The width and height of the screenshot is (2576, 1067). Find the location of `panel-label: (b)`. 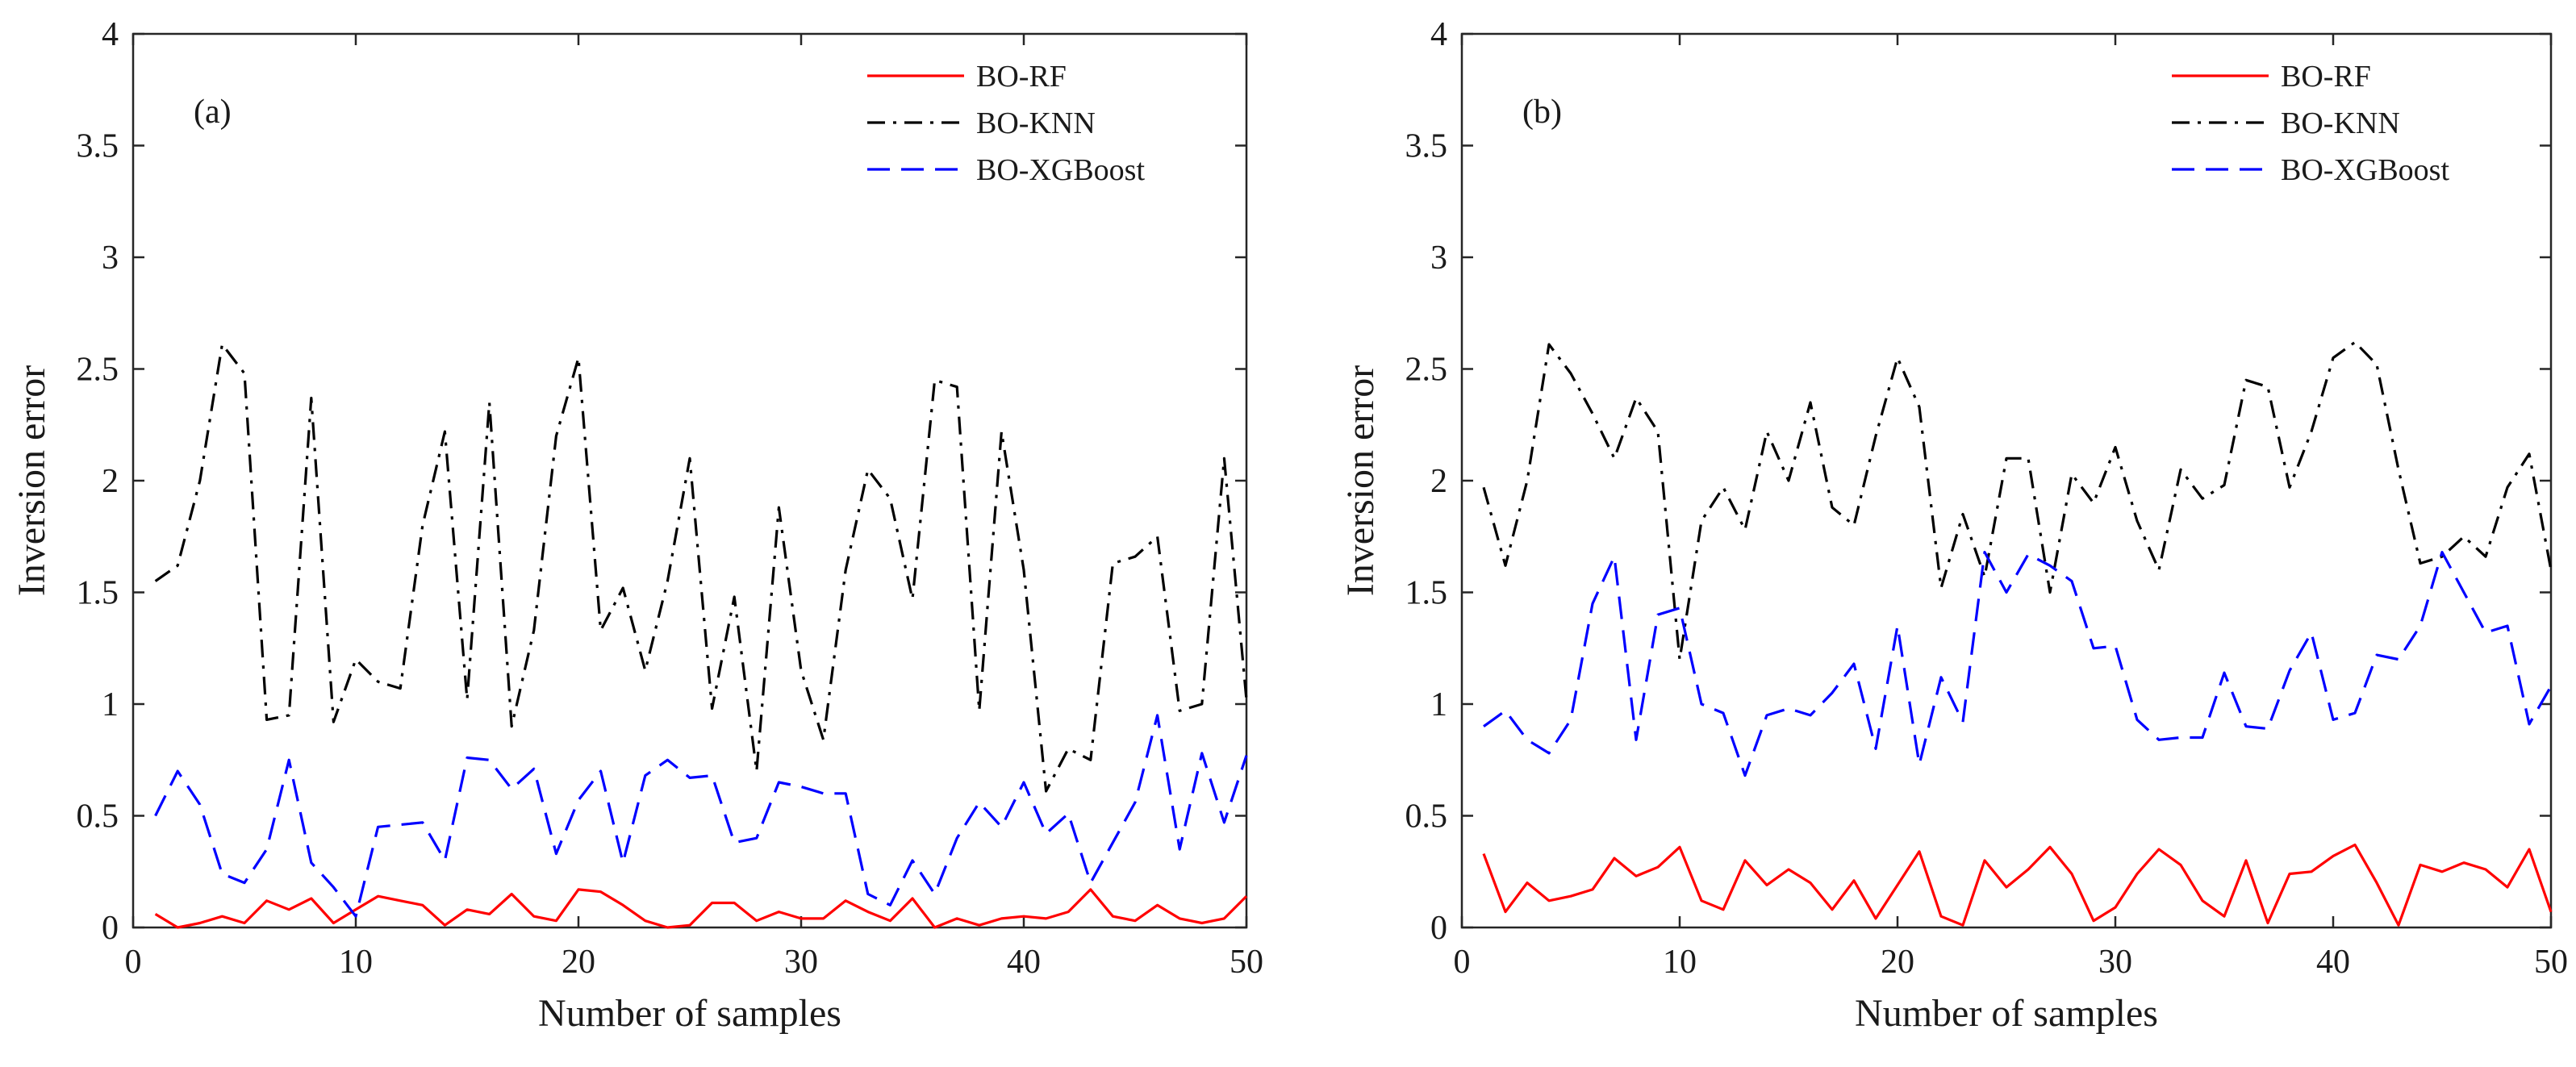

panel-label: (b) is located at coordinates (1542, 112).